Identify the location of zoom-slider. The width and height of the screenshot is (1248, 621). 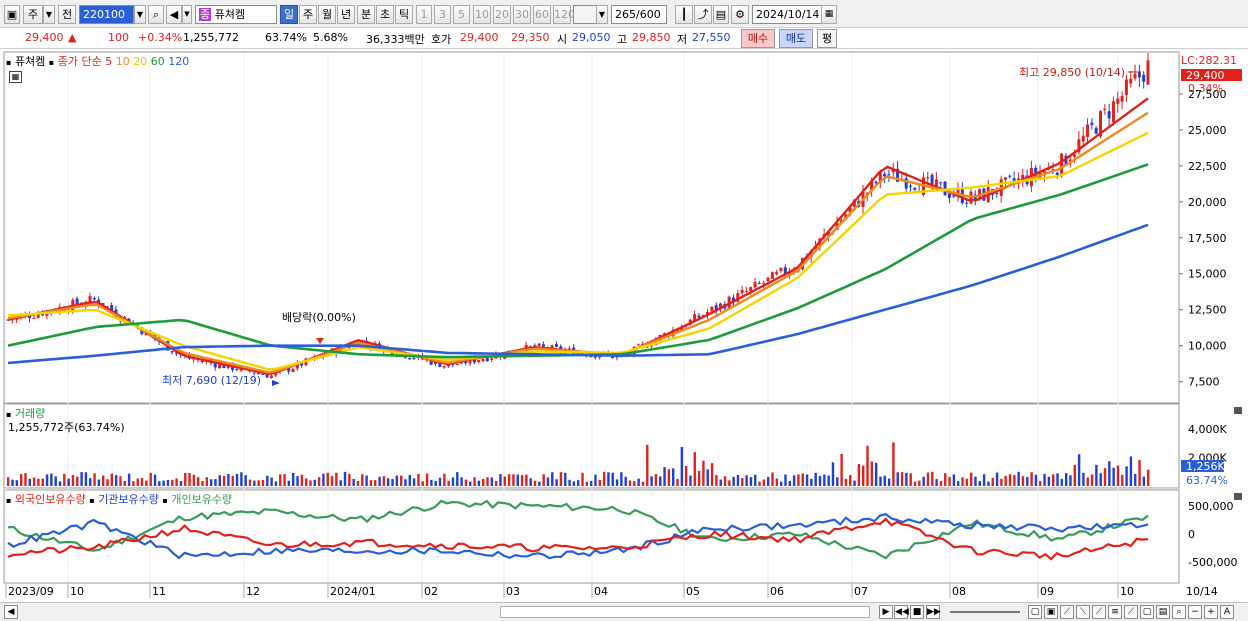
(985, 612).